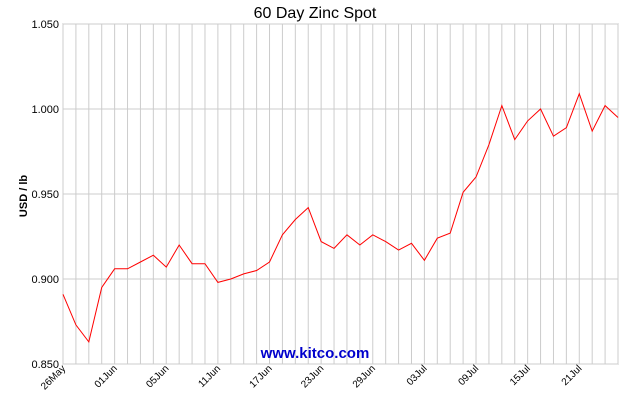 This screenshot has width=630, height=400. I want to click on chart-title: 60 Day Zinc Spot, so click(315, 13).